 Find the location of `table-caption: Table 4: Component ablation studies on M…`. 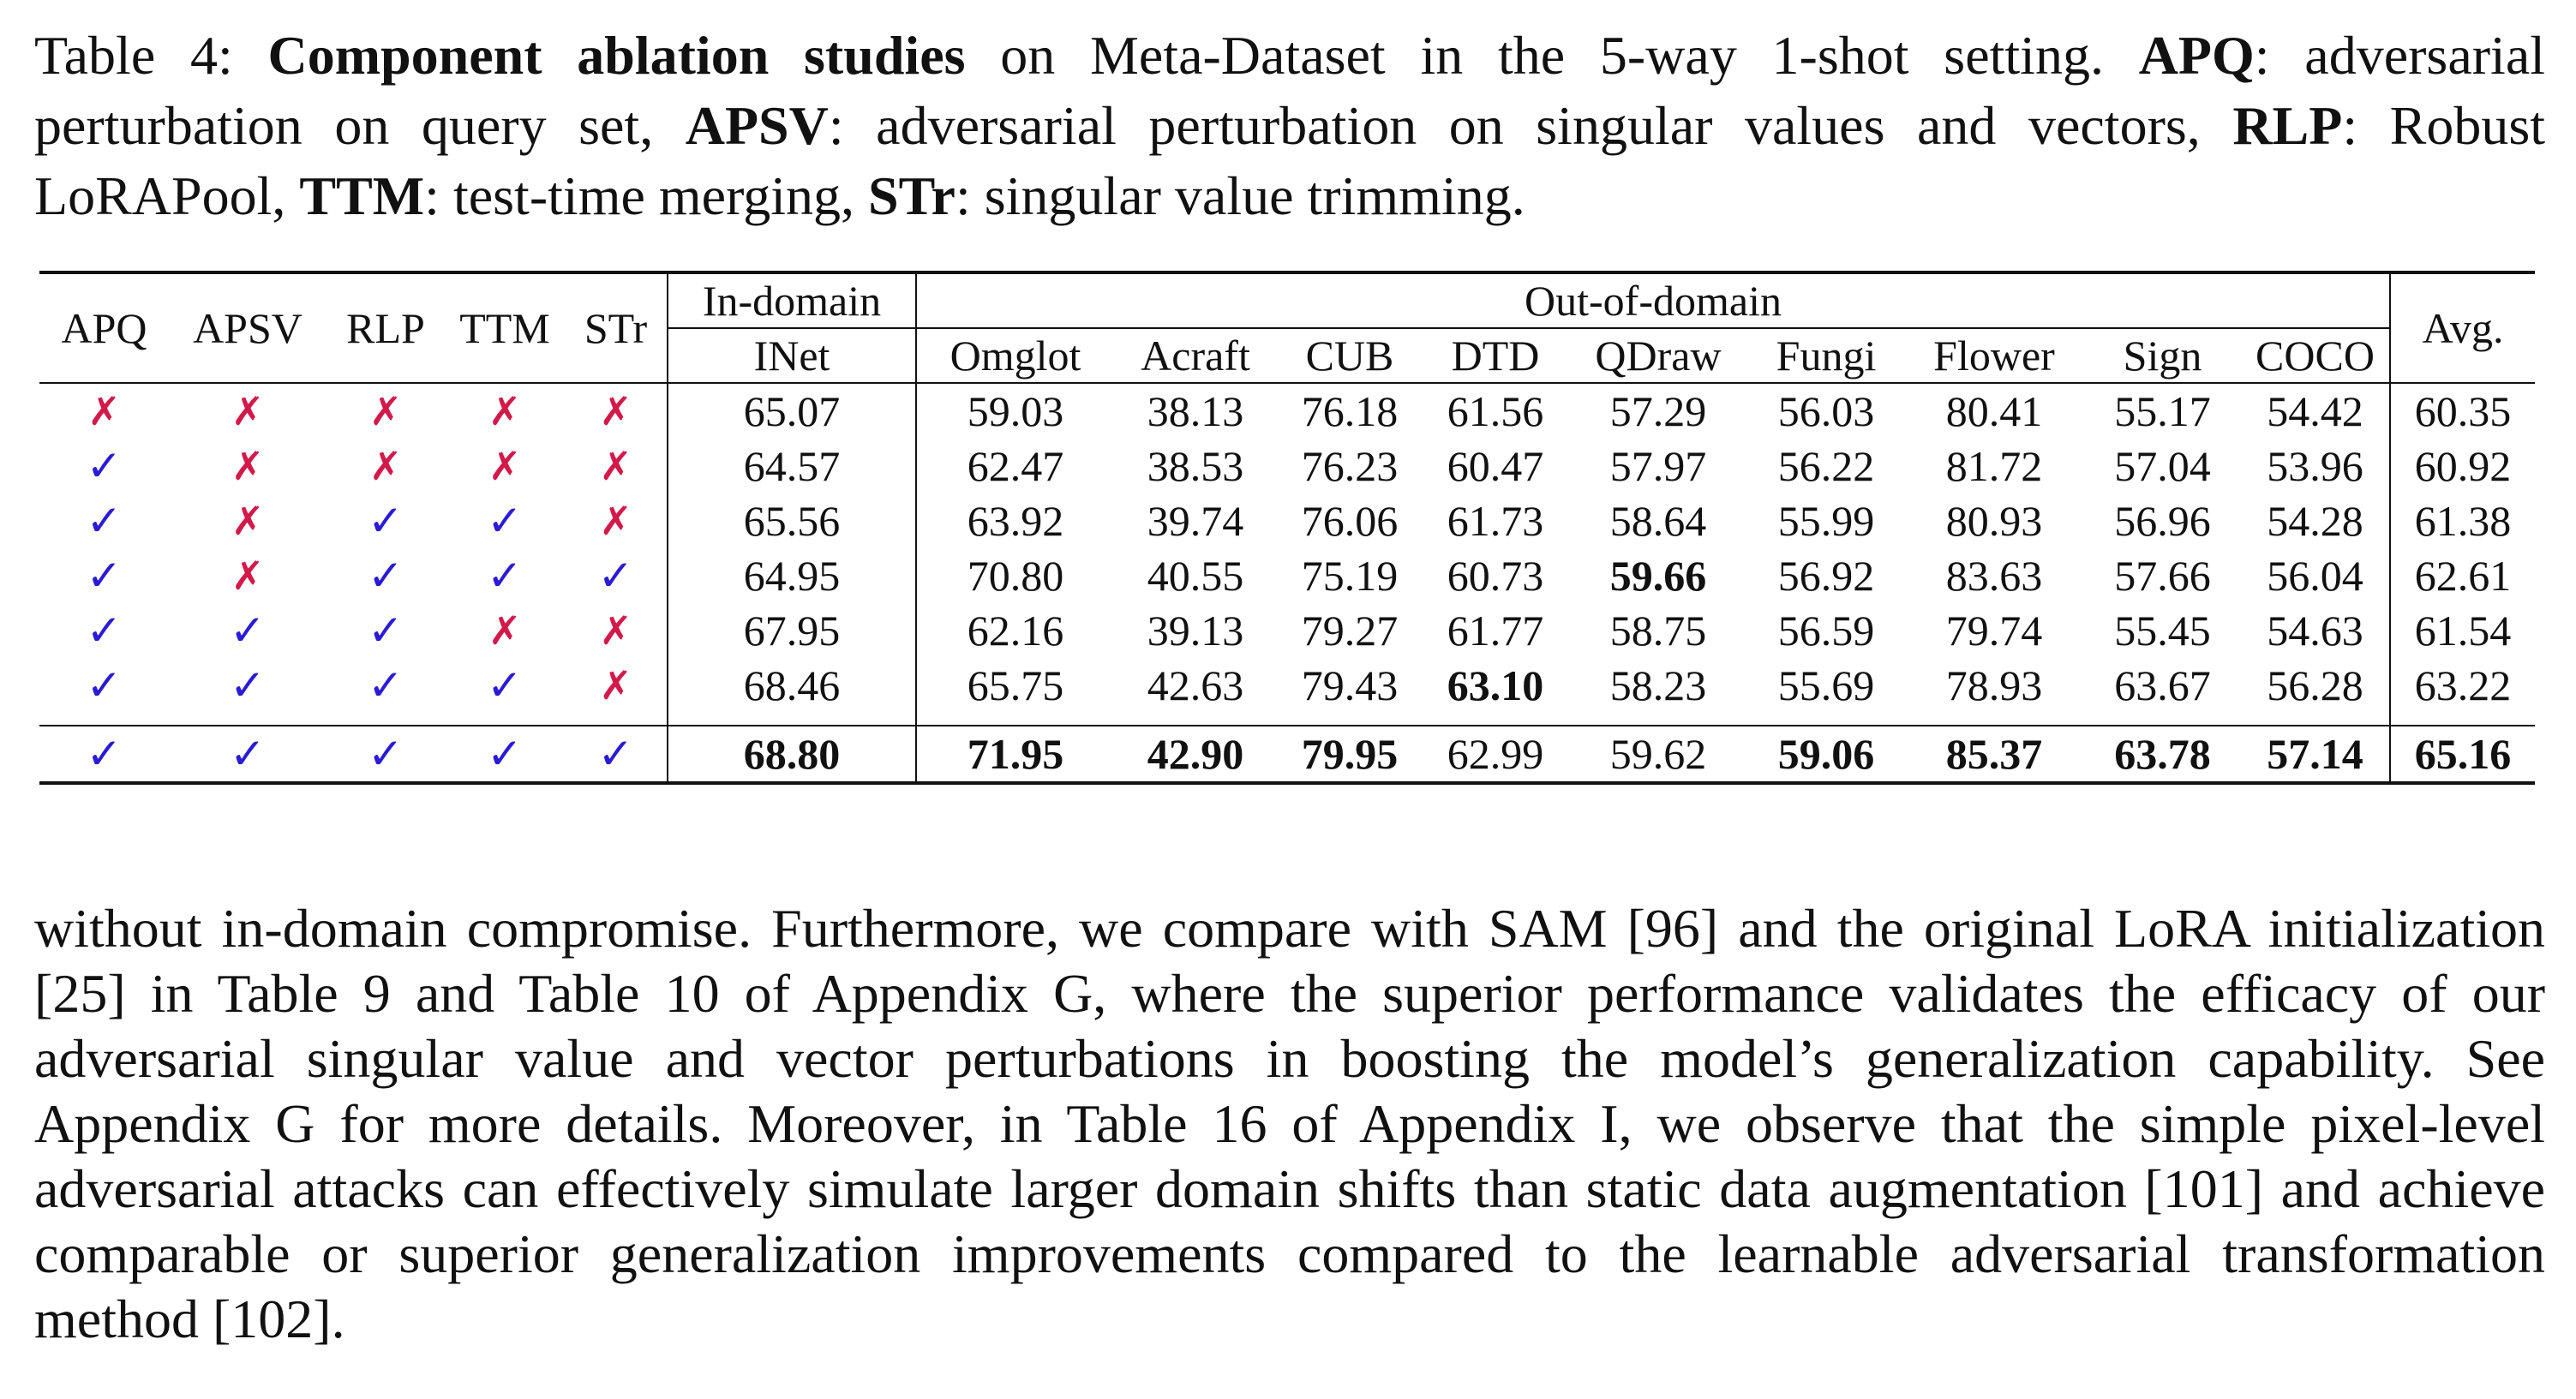

table-caption: Table 4: Component ablation studies on M… is located at coordinates (1289, 126).